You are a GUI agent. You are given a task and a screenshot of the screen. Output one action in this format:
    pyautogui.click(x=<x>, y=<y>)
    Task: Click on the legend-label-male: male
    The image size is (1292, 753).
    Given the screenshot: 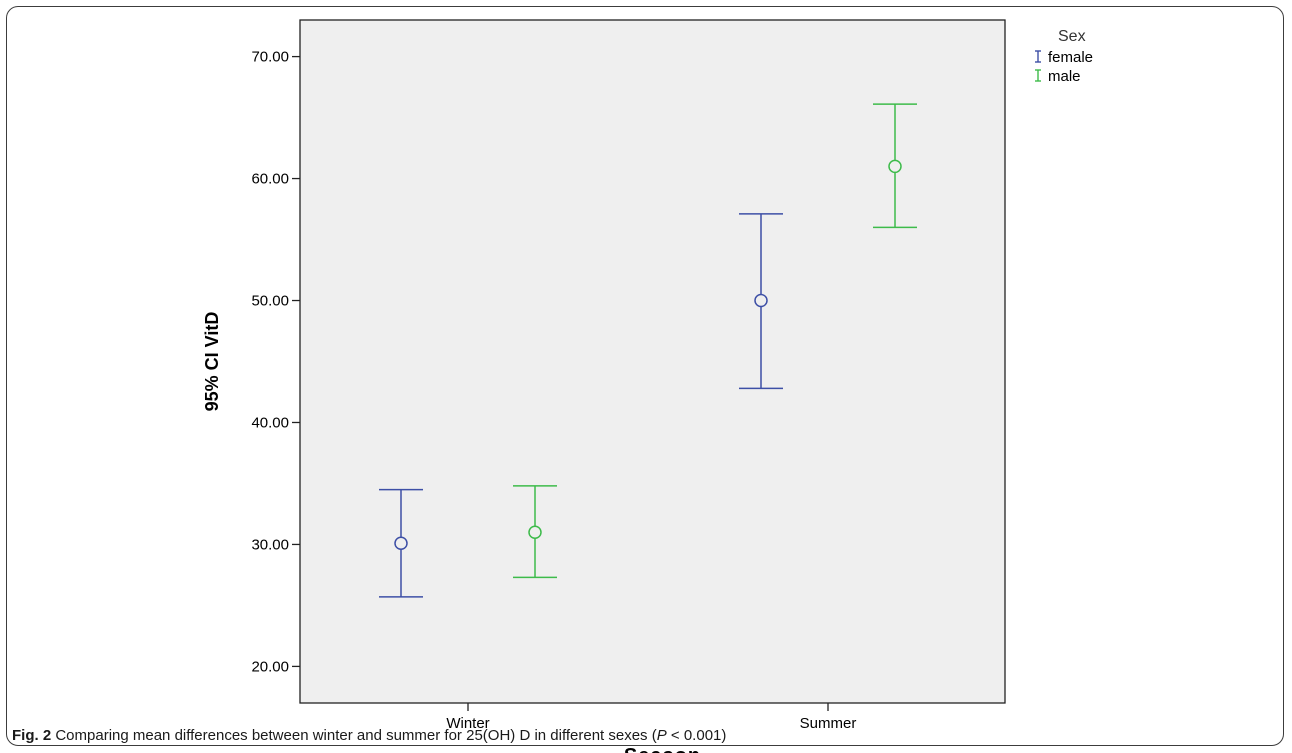 What is the action you would take?
    pyautogui.click(x=1064, y=76)
    